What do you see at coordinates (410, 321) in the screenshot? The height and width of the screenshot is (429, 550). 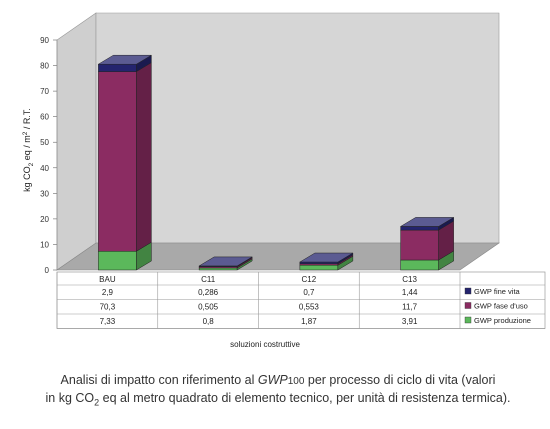 I see `table-cell: 3,91` at bounding box center [410, 321].